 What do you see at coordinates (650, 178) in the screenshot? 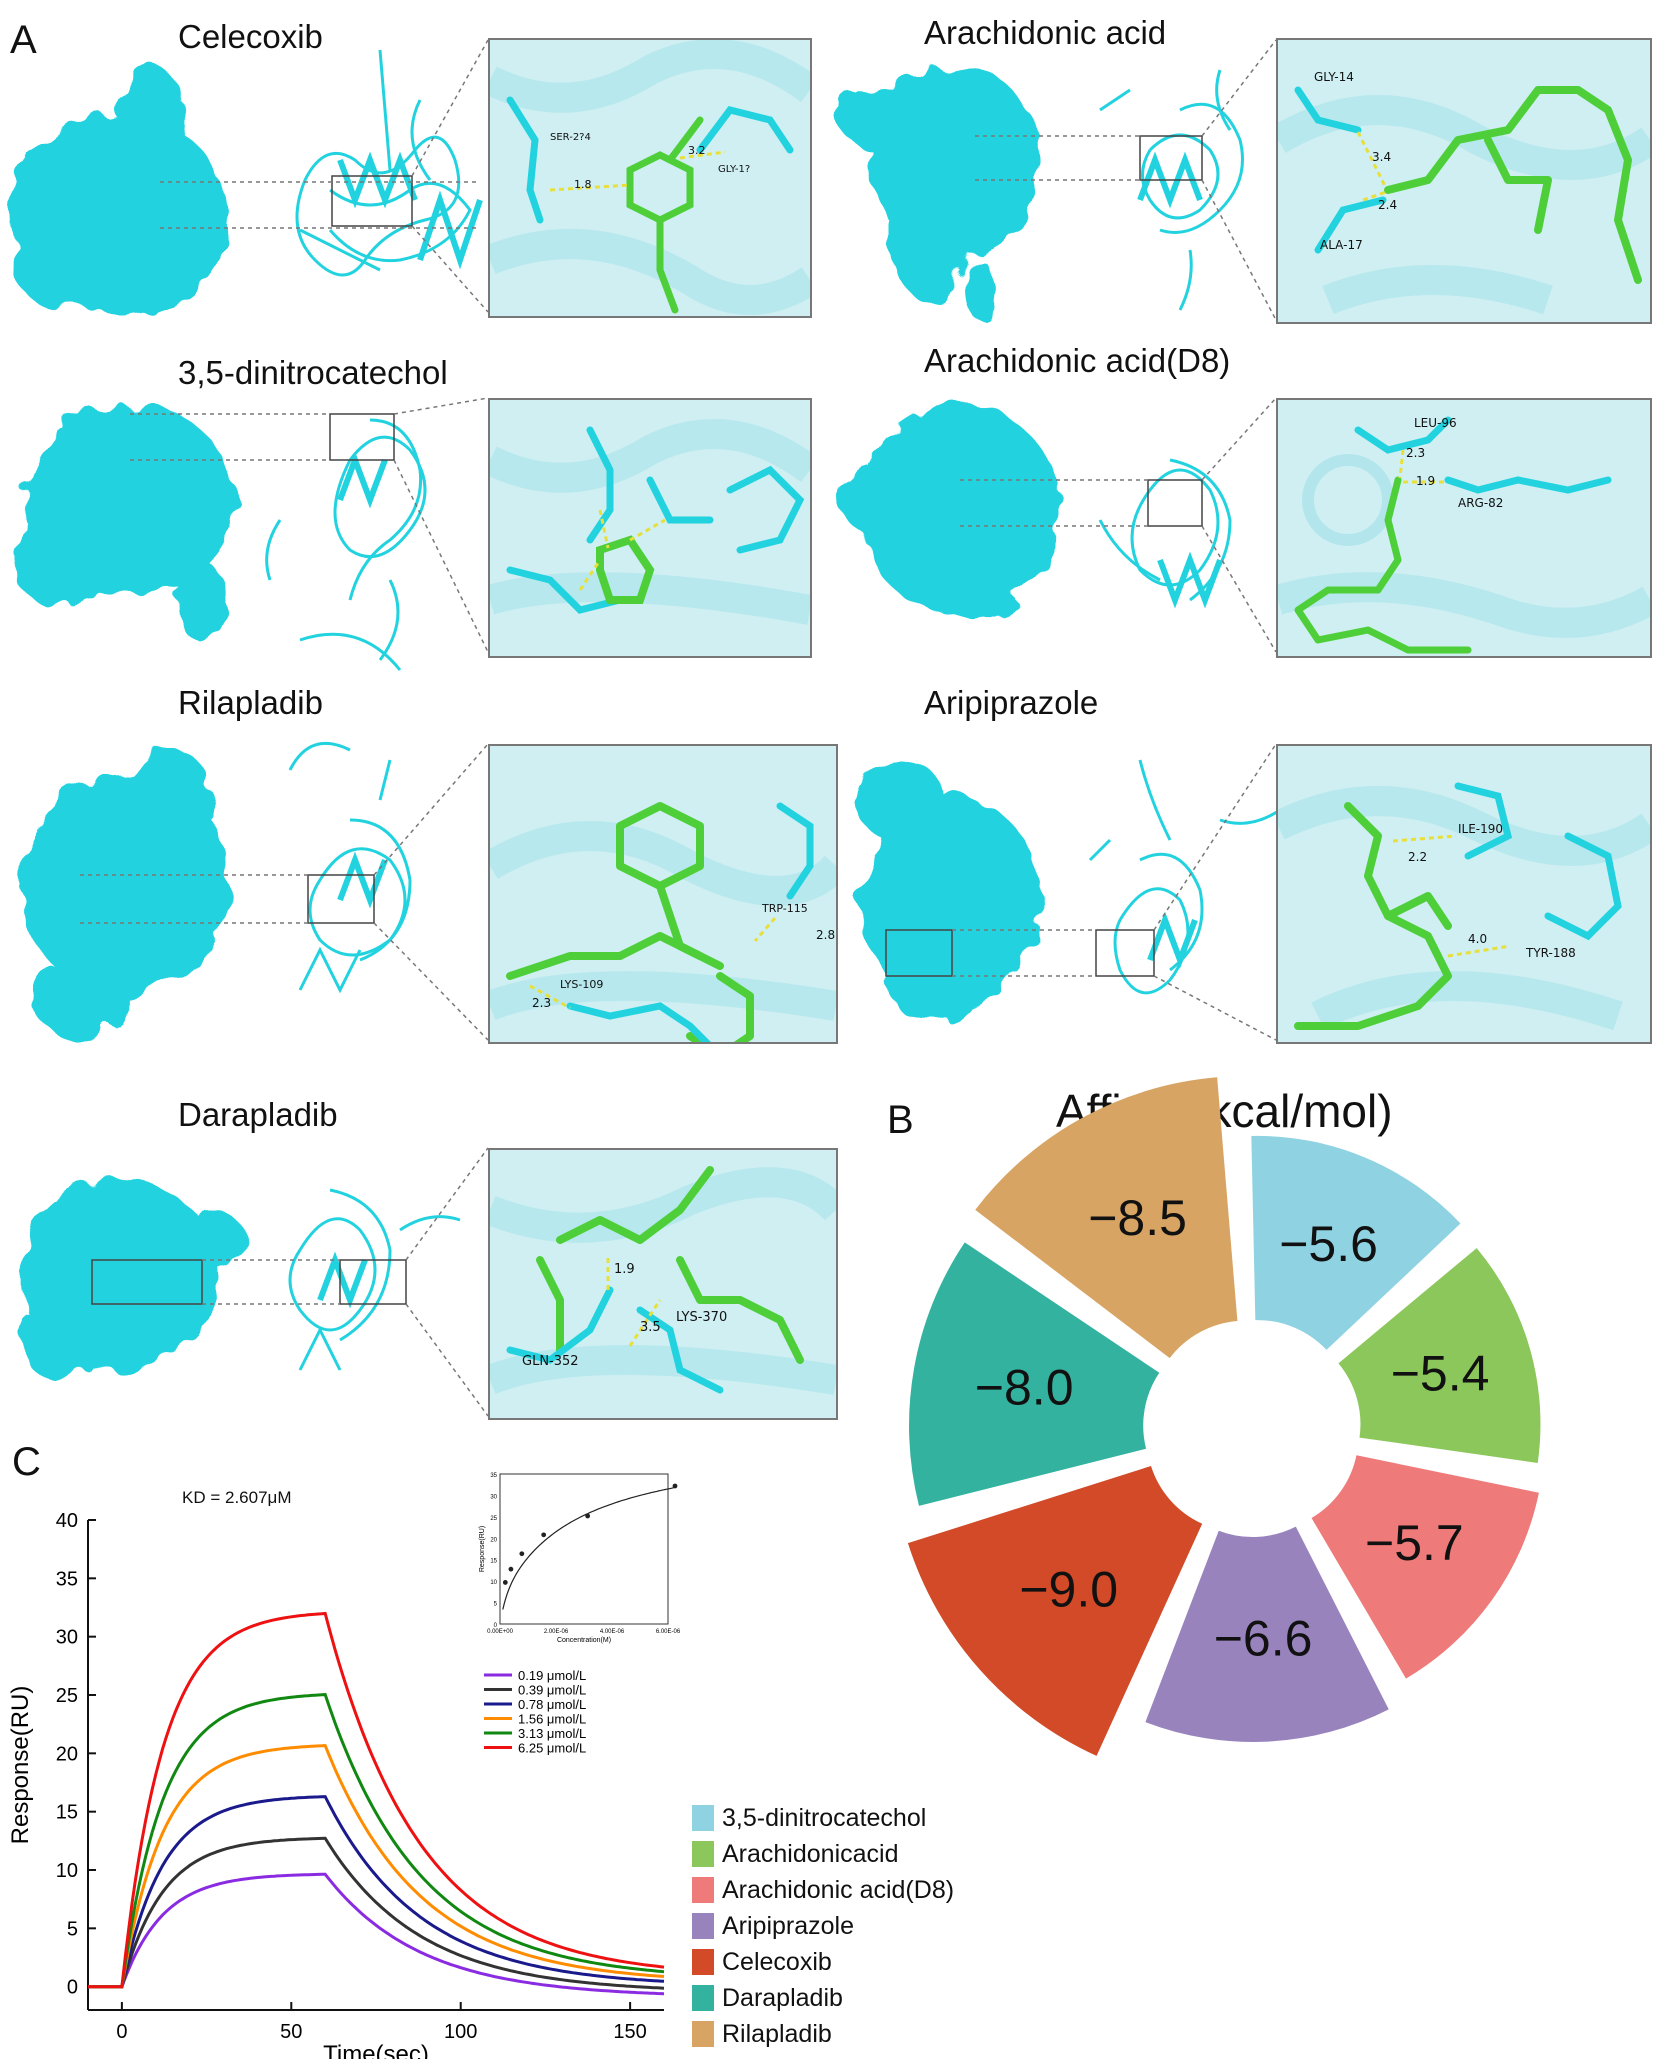
I see `zoom-celecoxib: SER-2?4 GLY-1? 1.8 3.2` at bounding box center [650, 178].